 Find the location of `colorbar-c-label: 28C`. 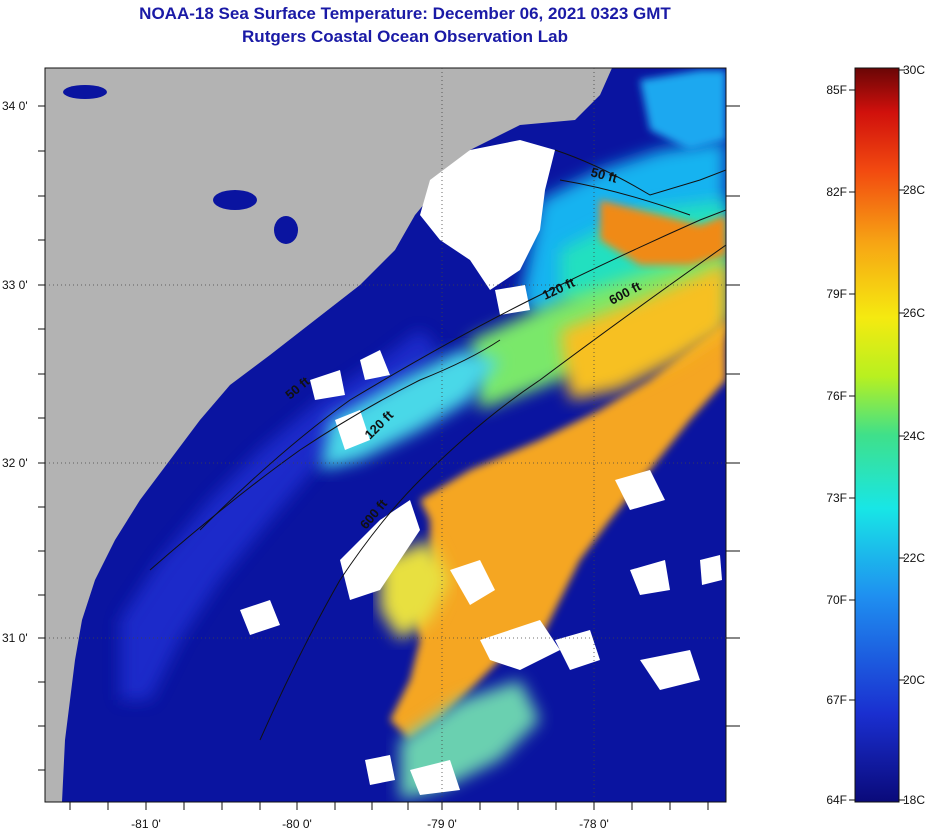

colorbar-c-label: 28C is located at coordinates (914, 190).